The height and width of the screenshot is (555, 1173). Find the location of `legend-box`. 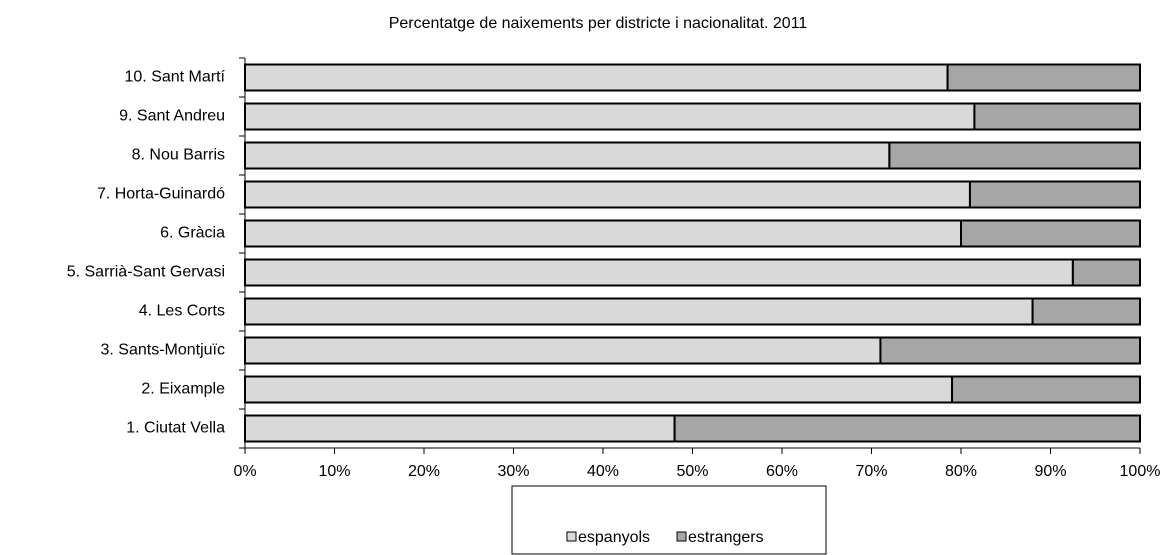

legend-box is located at coordinates (669, 520).